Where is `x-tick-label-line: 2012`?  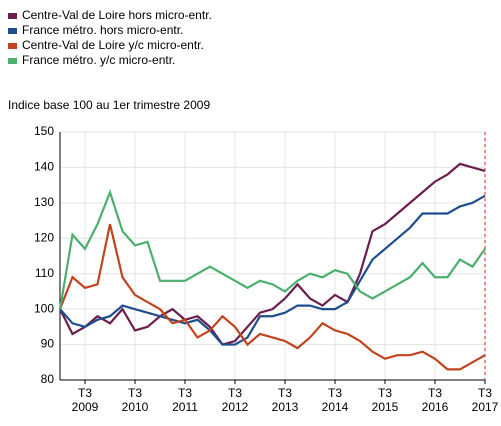 x-tick-label-line: 2012 is located at coordinates (235, 407).